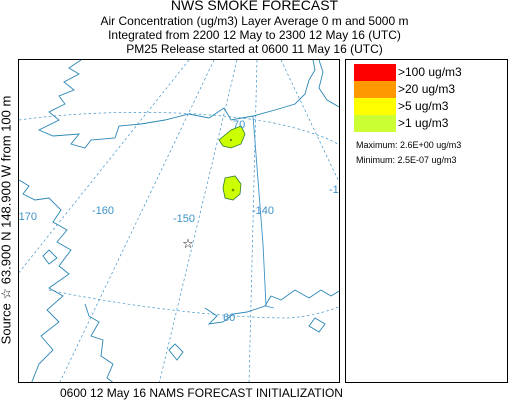 This screenshot has height=408, width=509. What do you see at coordinates (103, 211) in the screenshot?
I see `lon-label-160: -160` at bounding box center [103, 211].